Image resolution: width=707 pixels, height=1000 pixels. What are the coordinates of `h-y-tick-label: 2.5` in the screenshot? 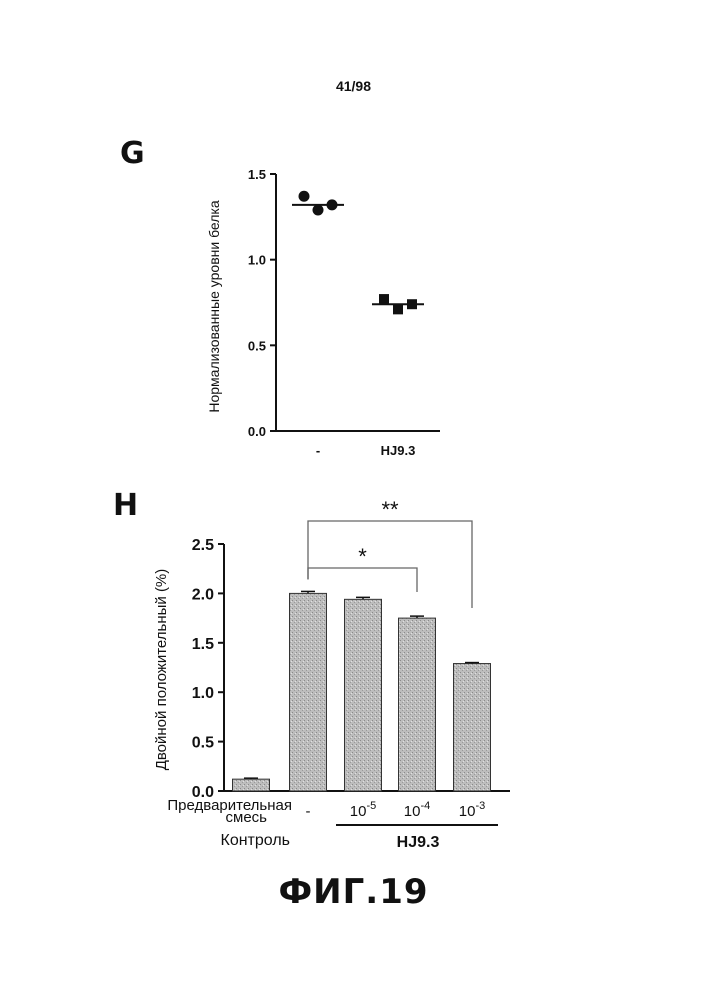 It's located at (203, 545).